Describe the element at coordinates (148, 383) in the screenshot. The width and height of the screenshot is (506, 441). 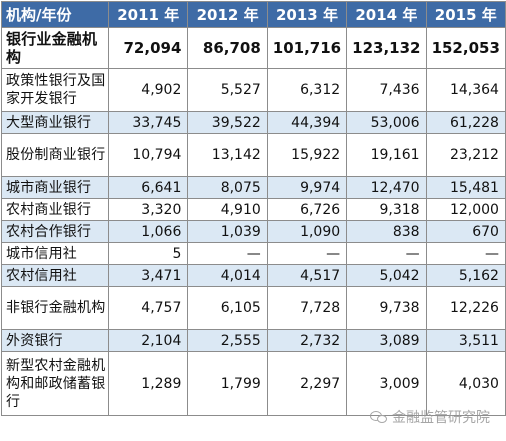
I see `cell-value: 1,289` at that location.